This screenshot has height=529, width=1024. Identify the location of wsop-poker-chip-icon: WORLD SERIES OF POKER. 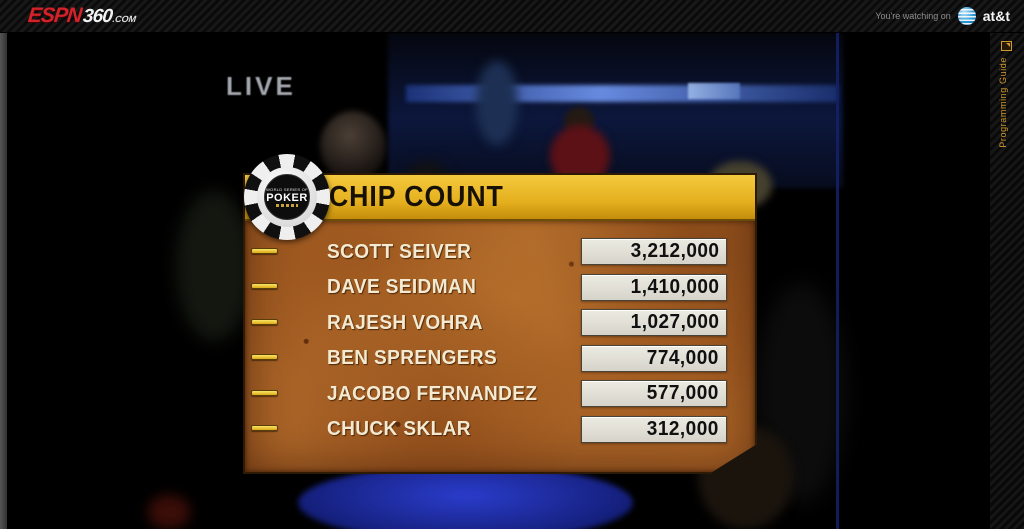
(287, 197).